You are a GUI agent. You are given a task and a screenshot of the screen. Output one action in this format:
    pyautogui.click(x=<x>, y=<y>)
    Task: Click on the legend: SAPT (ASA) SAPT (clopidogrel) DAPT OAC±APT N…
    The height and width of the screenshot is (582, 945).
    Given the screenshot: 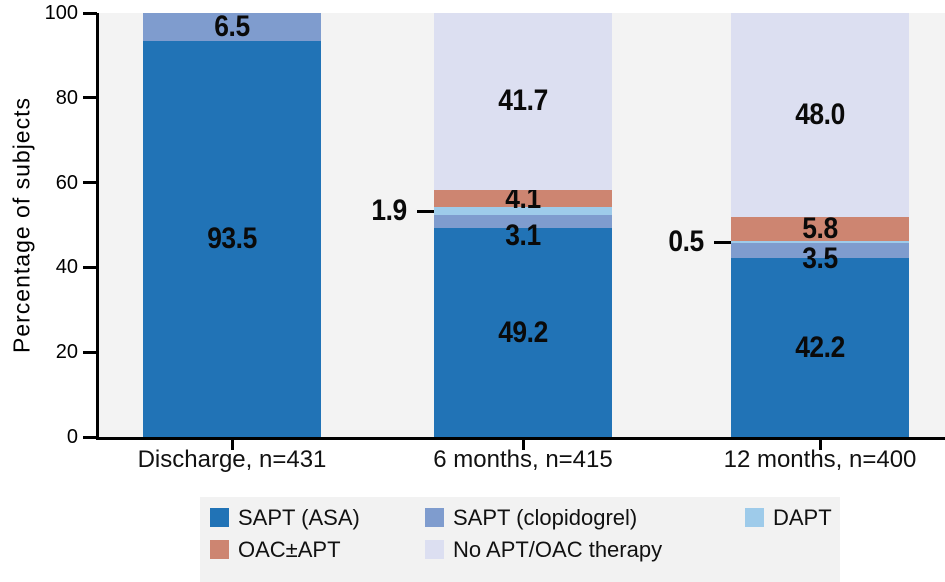 What is the action you would take?
    pyautogui.click(x=520, y=539)
    